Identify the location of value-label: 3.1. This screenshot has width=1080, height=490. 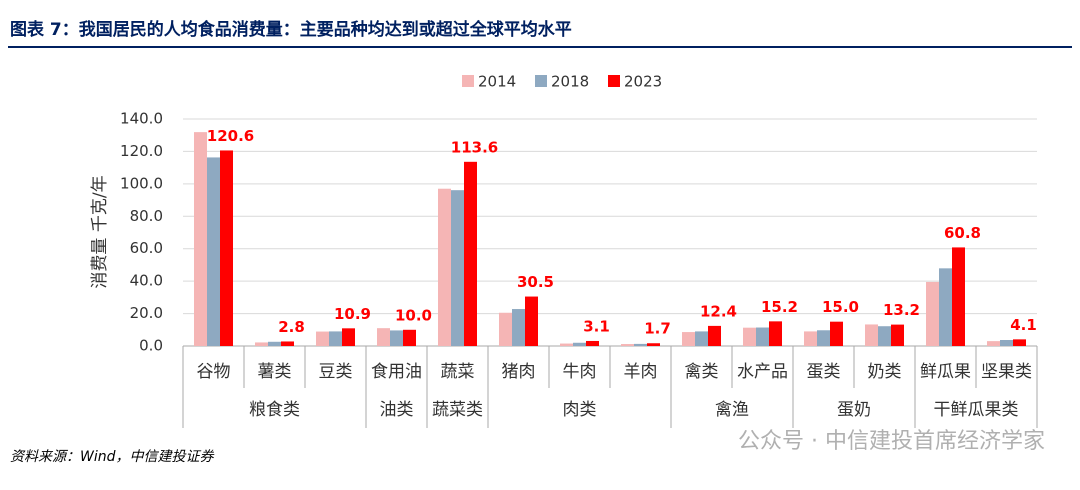
(596, 326).